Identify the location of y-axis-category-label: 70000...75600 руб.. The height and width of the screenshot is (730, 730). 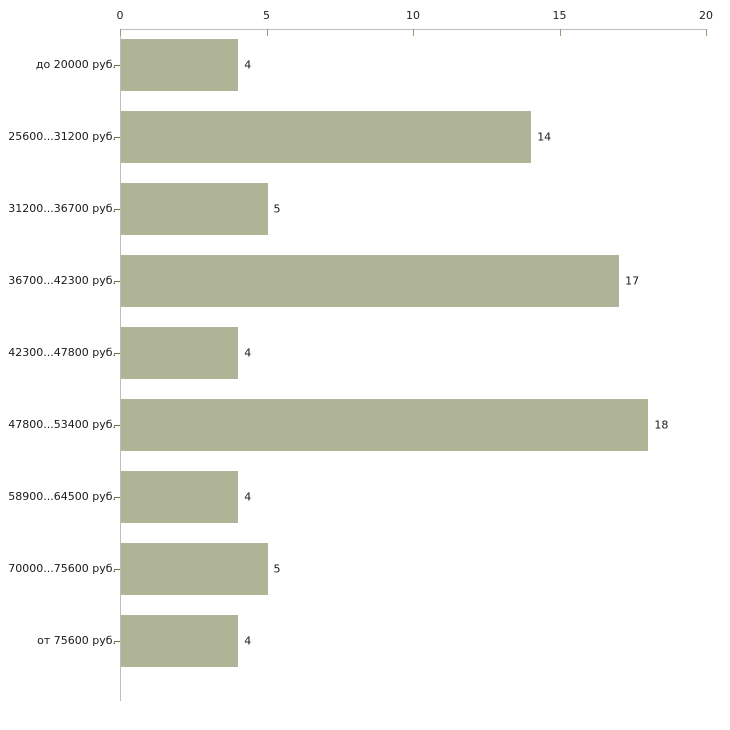
(62, 568).